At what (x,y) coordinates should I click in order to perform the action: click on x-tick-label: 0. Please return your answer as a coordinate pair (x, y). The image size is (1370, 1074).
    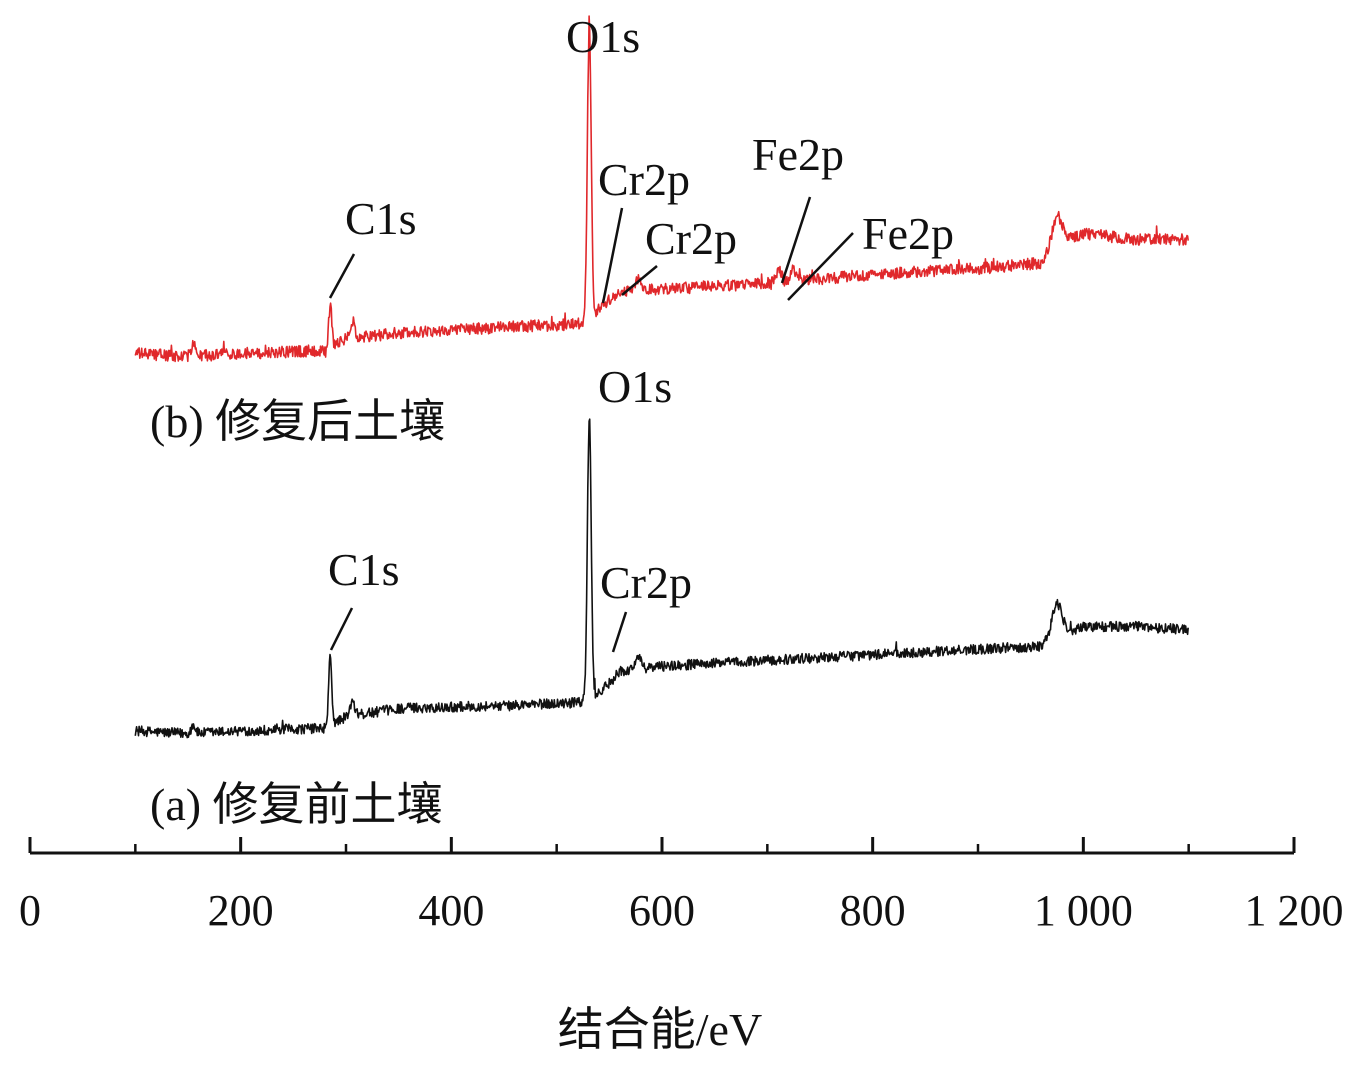
    Looking at the image, I should click on (30, 910).